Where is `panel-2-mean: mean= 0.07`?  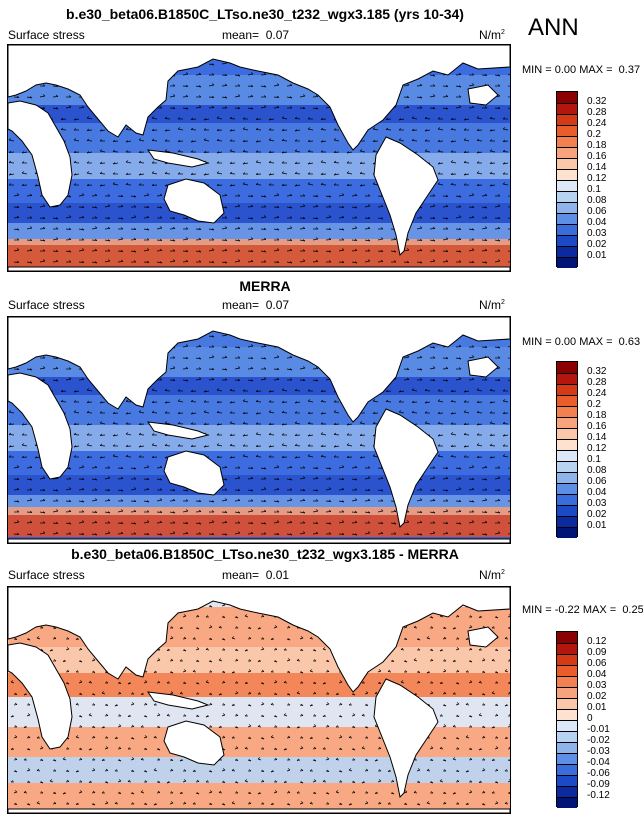 panel-2-mean: mean= 0.07 is located at coordinates (255, 305).